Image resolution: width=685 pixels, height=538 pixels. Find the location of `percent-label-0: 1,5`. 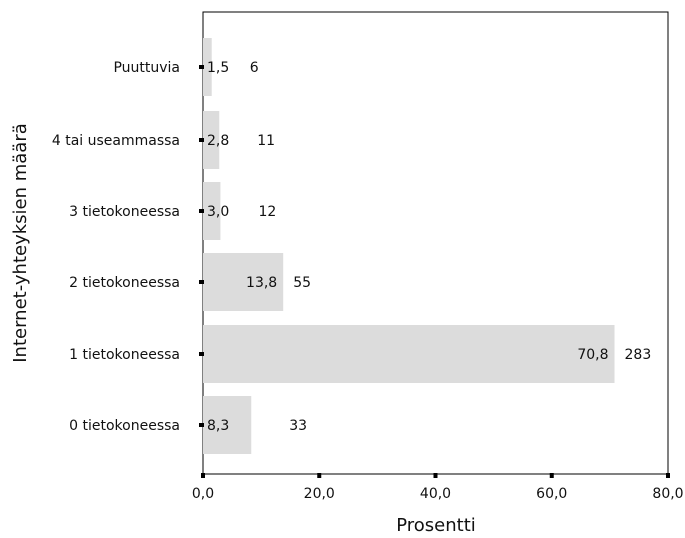

percent-label-0: 1,5 is located at coordinates (218, 68).